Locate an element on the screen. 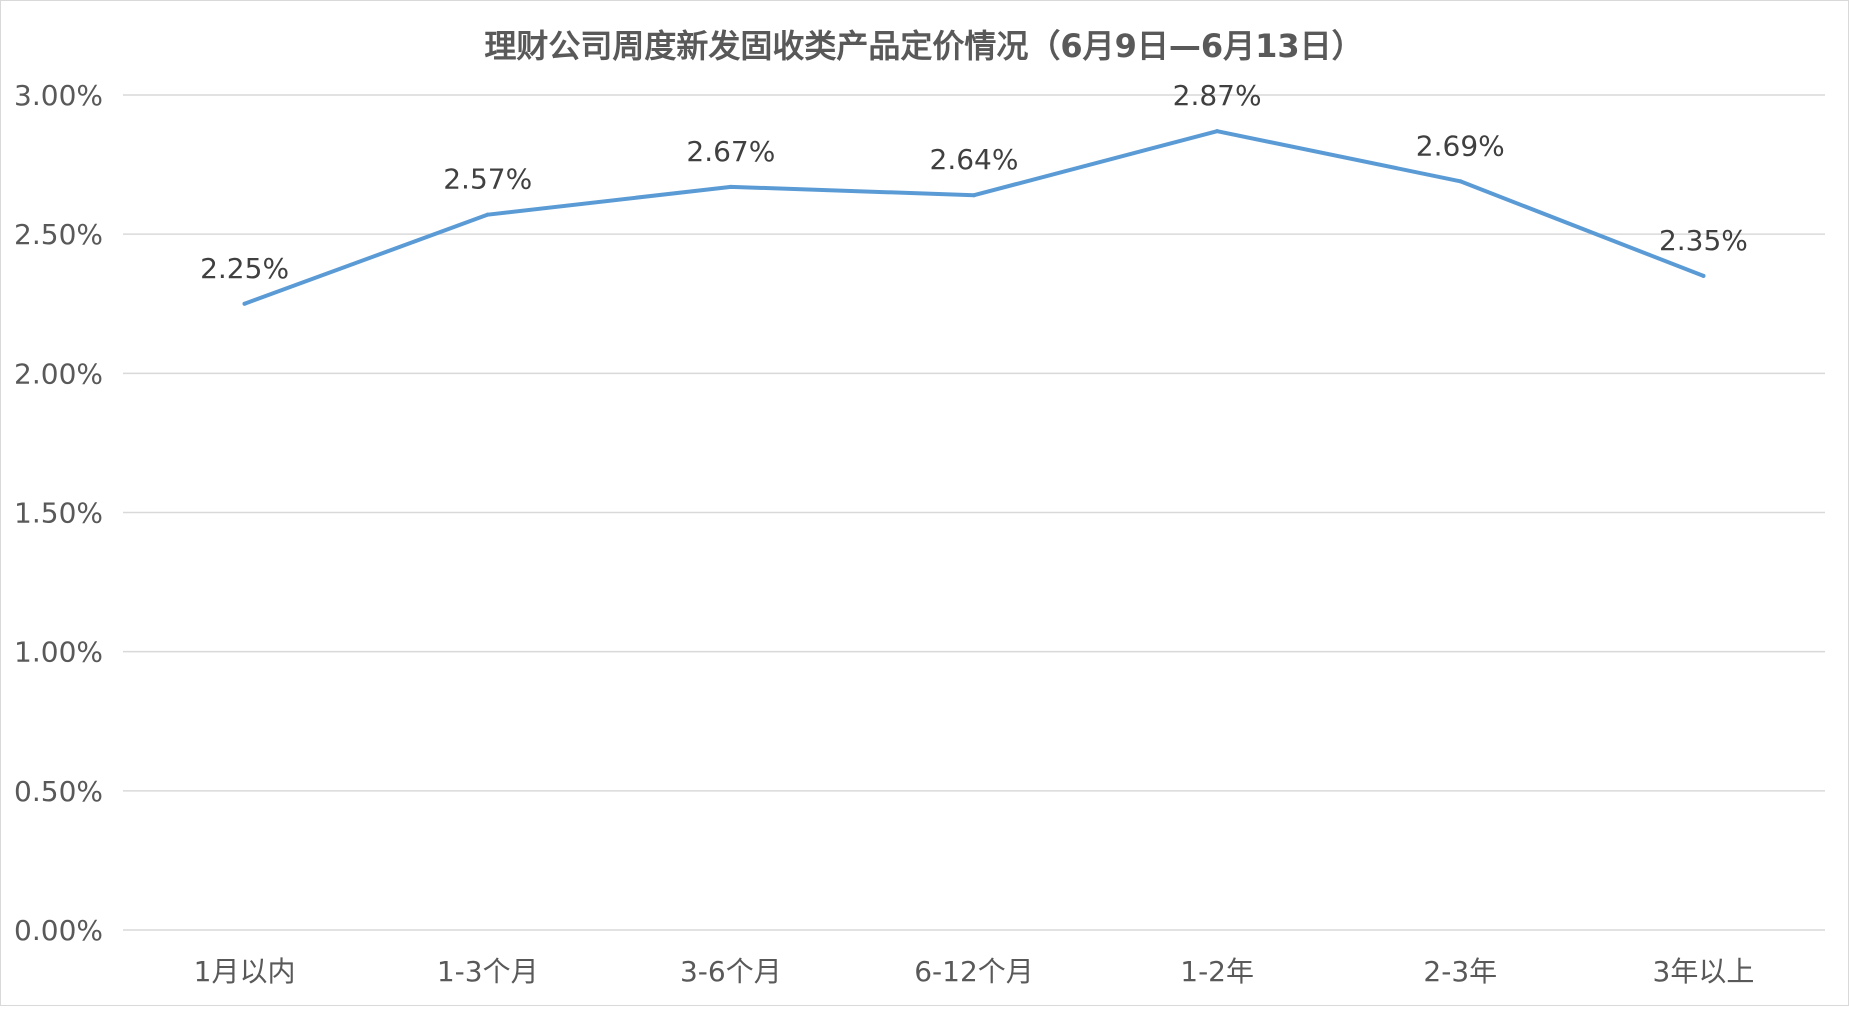  data-label: 2.25% is located at coordinates (244, 268).